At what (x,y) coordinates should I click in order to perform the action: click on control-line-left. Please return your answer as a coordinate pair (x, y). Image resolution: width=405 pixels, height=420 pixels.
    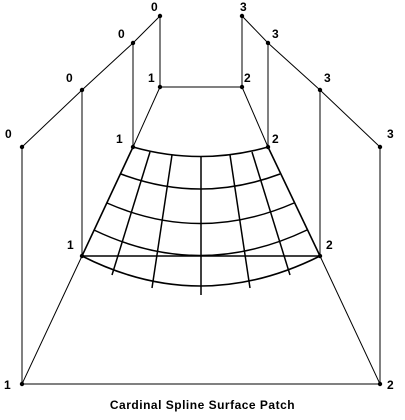
    Looking at the image, I should click on (91, 81).